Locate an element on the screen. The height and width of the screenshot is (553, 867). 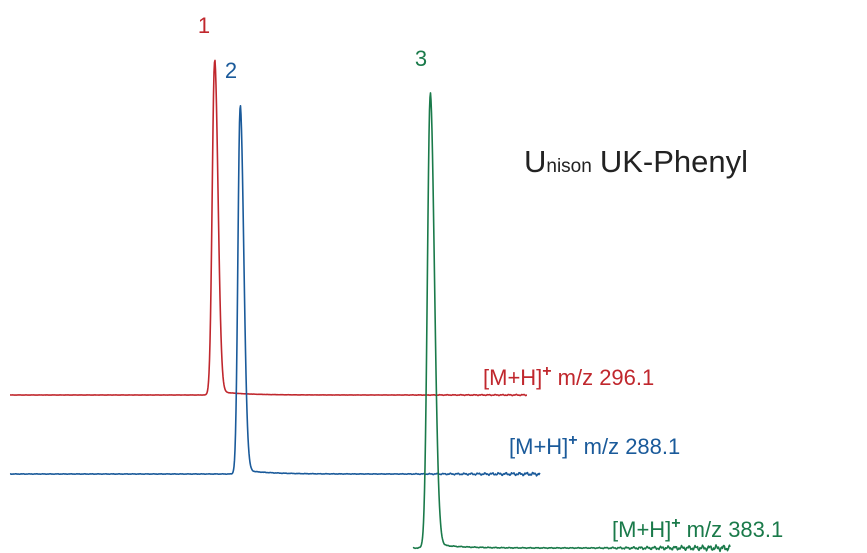
brand-big-u: U is located at coordinates (535, 161).